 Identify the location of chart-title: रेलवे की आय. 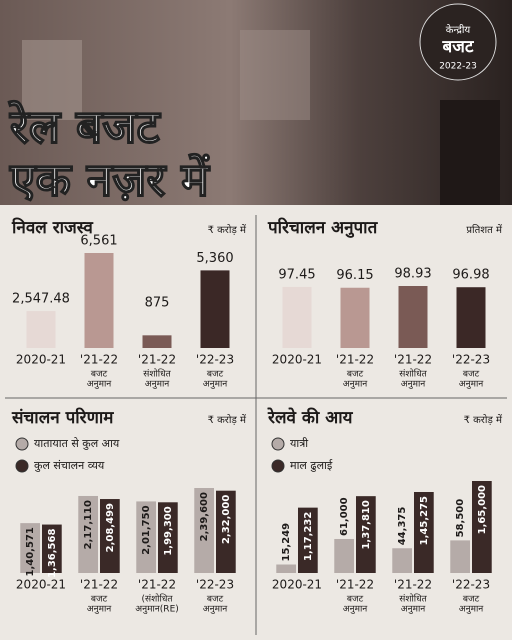
(310, 417).